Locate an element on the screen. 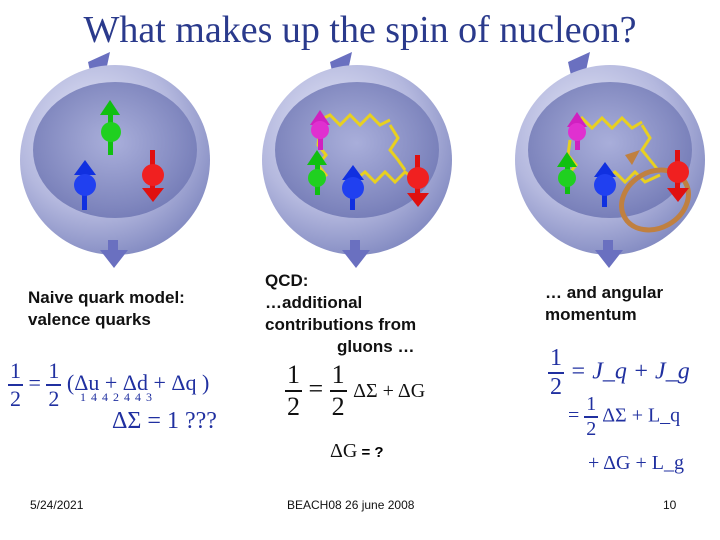 This screenshot has height=540, width=720. orbit-arrow is located at coordinates (655, 200).